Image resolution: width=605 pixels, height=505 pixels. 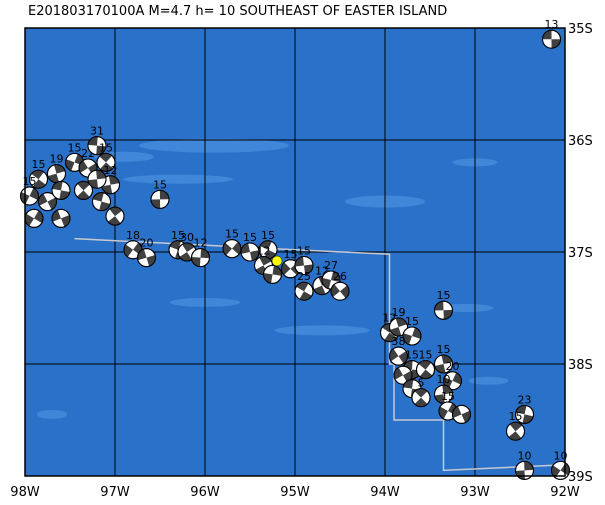 What do you see at coordinates (56, 168) in the screenshot?
I see `focal-mechanism: 19` at bounding box center [56, 168].